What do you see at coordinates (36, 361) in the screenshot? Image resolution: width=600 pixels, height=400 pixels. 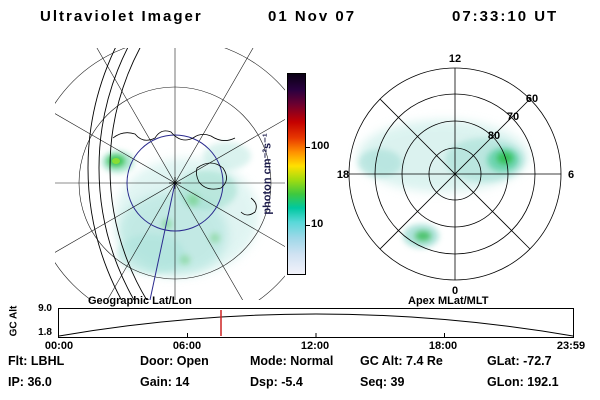 I see `status-flt: Flt: LBHL` at bounding box center [36, 361].